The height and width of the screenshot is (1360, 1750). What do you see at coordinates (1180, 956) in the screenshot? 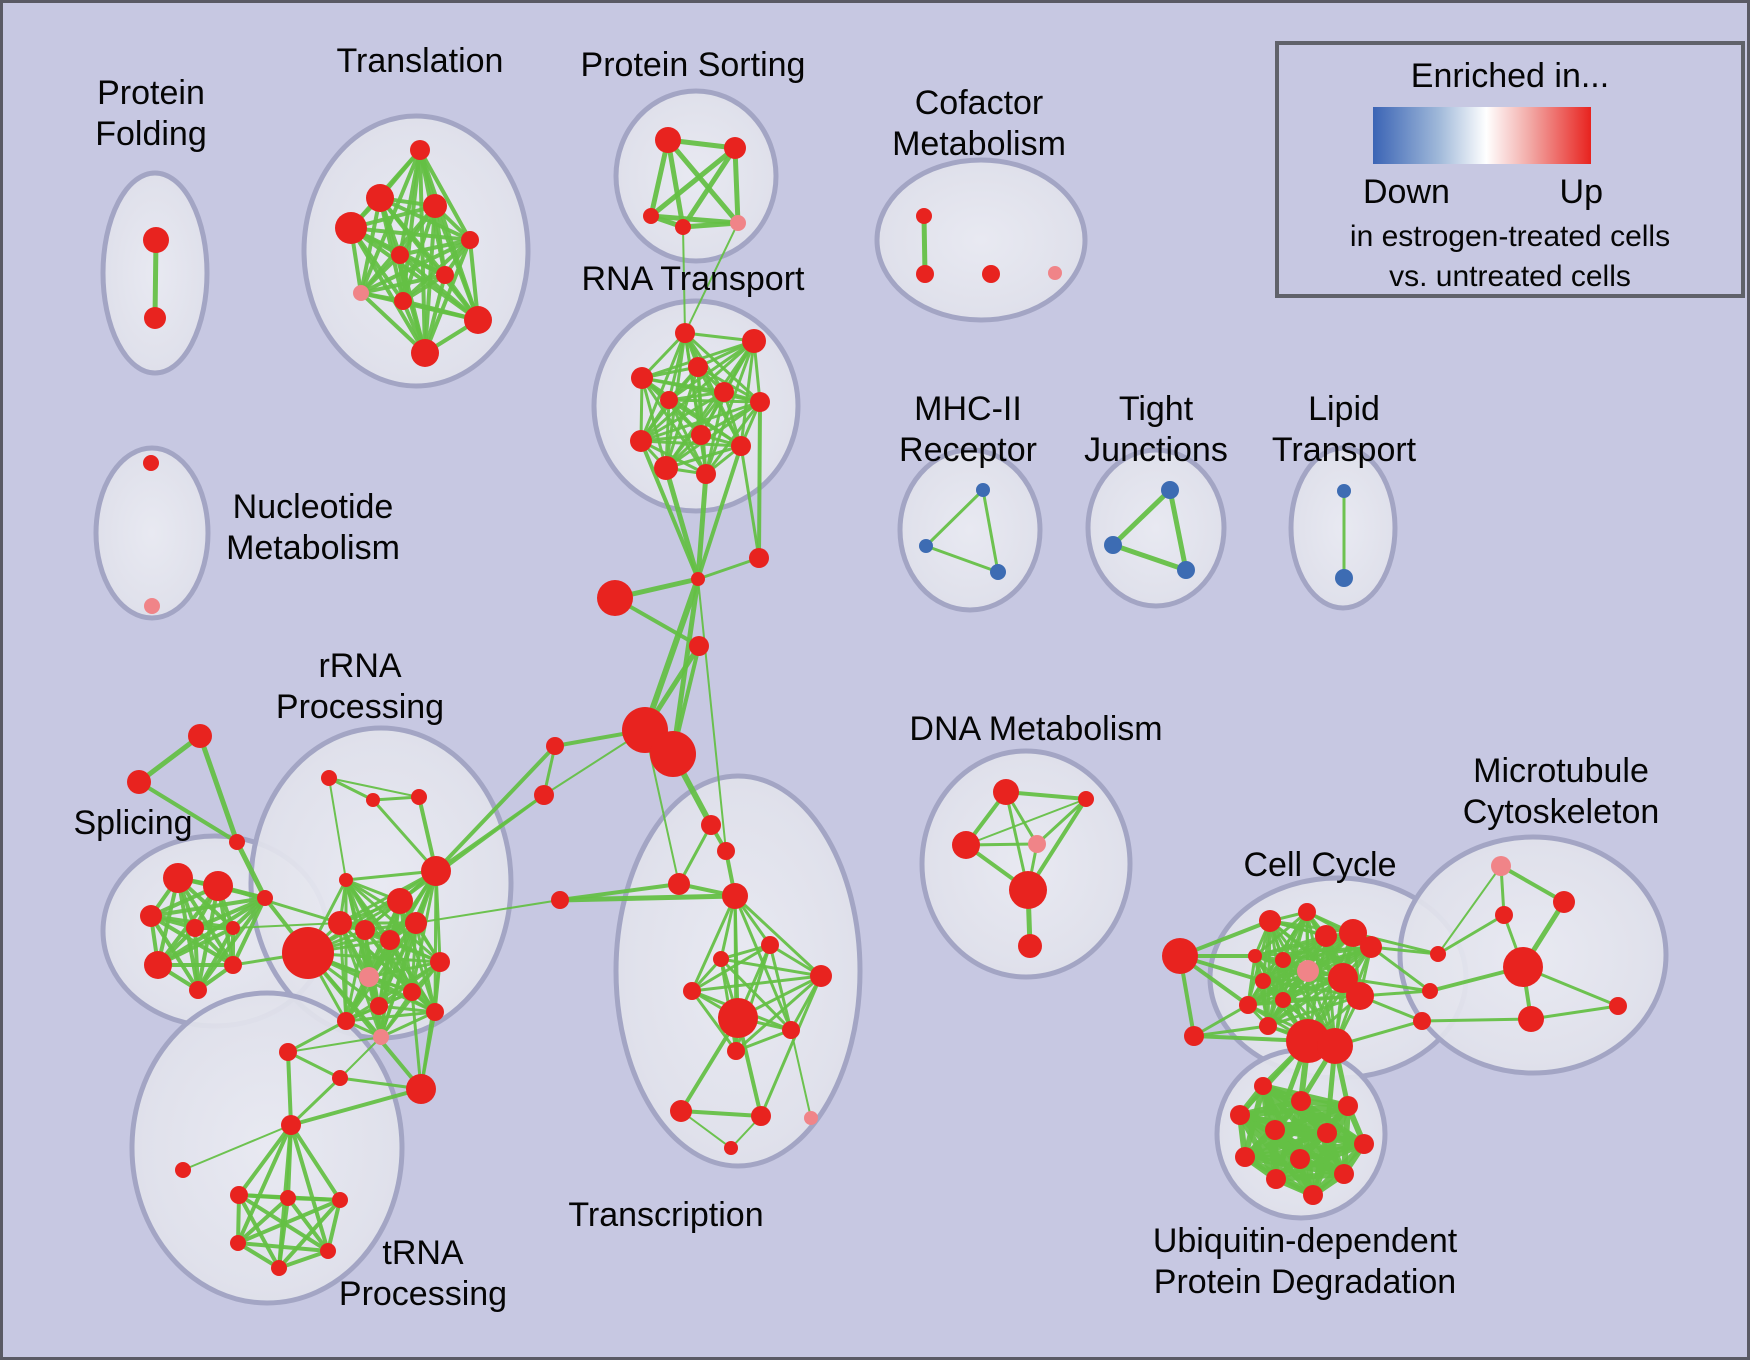
I see `gene-set-node-CCL` at bounding box center [1180, 956].